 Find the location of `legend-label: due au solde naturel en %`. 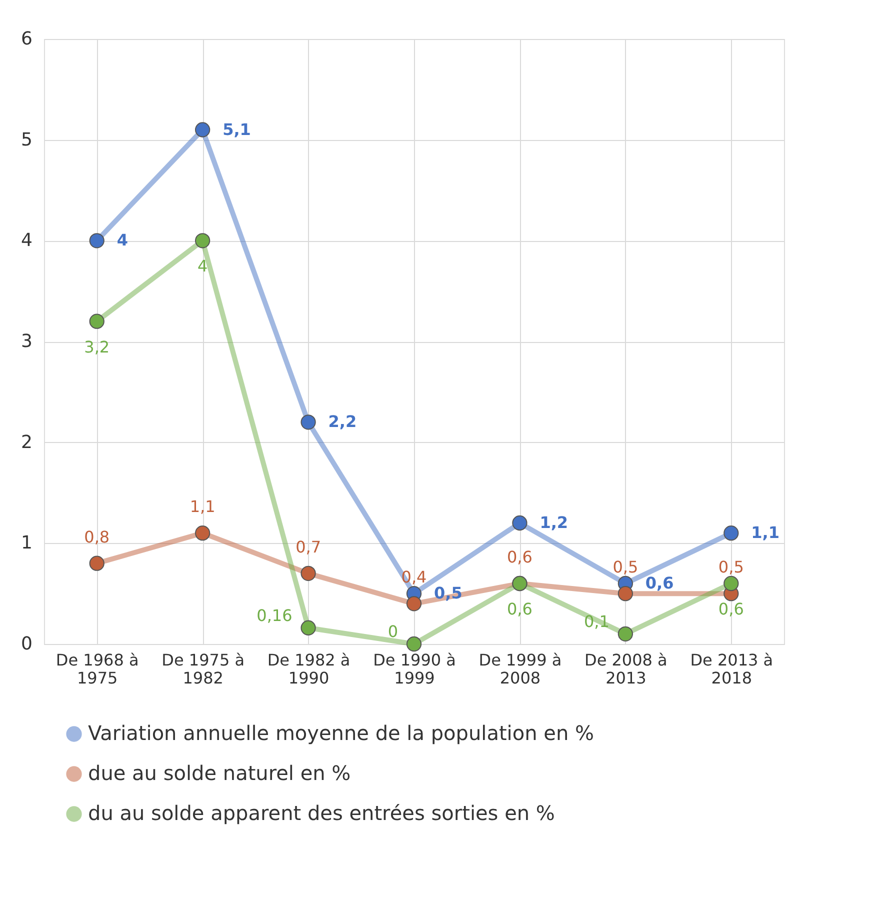

legend-label: due au solde naturel en % is located at coordinates (219, 773).